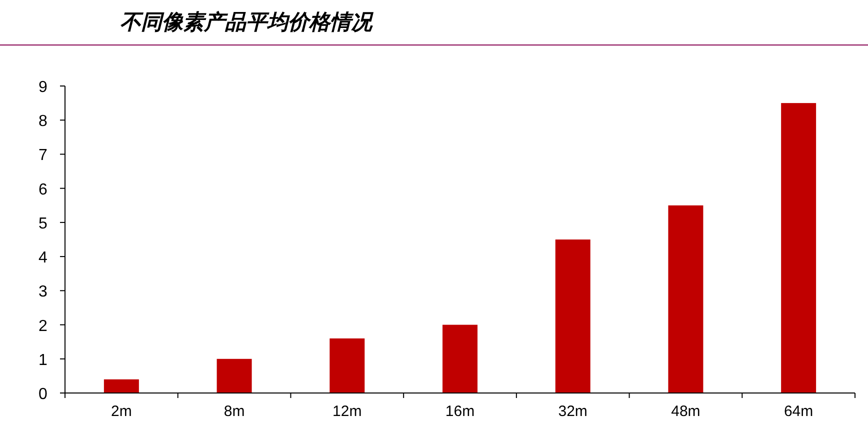  Describe the element at coordinates (799, 411) in the screenshot. I see `x-tick-label: 64m` at that location.